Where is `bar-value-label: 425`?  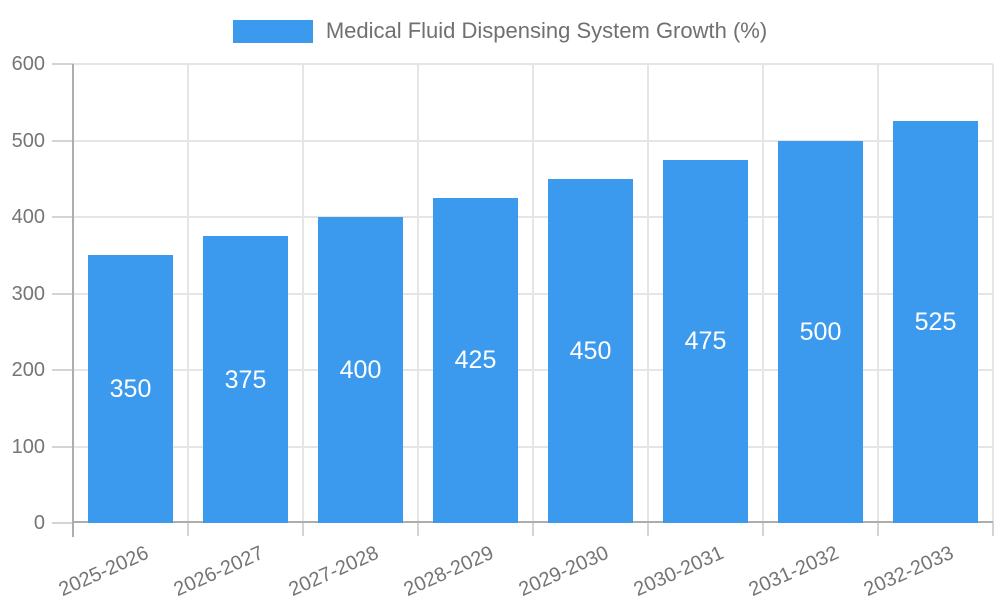 bar-value-label: 425 is located at coordinates (475, 360).